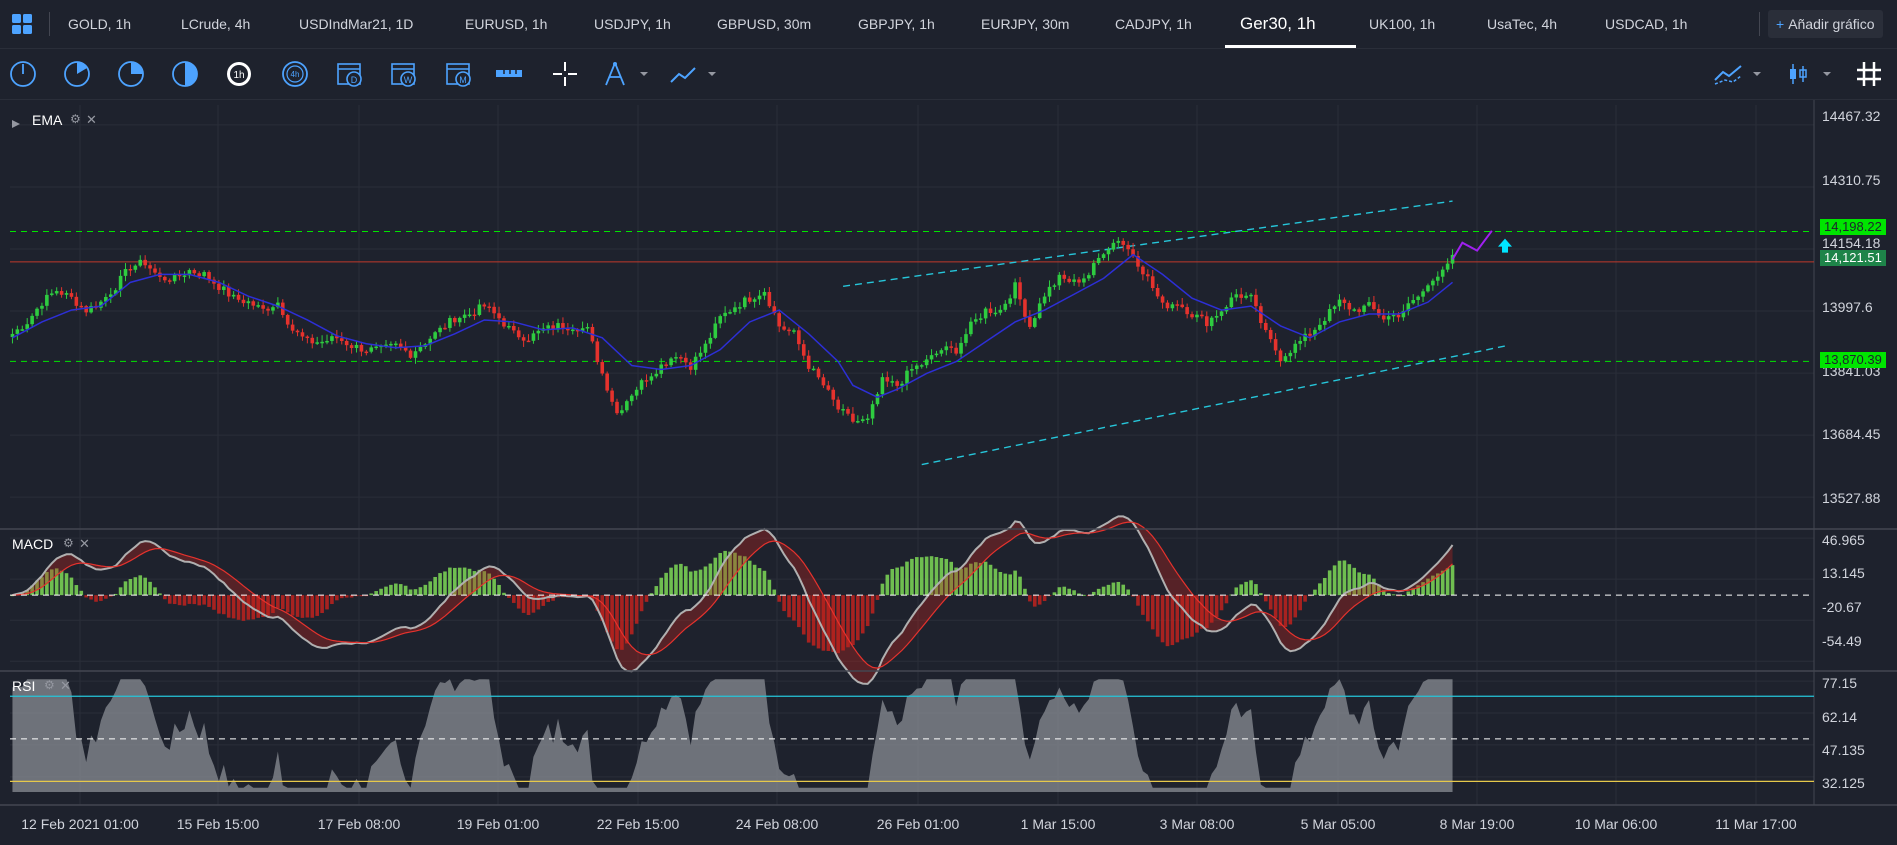 The height and width of the screenshot is (845, 1897). What do you see at coordinates (216, 24) in the screenshot?
I see `tab-lcrude: LCrude, 4h` at bounding box center [216, 24].